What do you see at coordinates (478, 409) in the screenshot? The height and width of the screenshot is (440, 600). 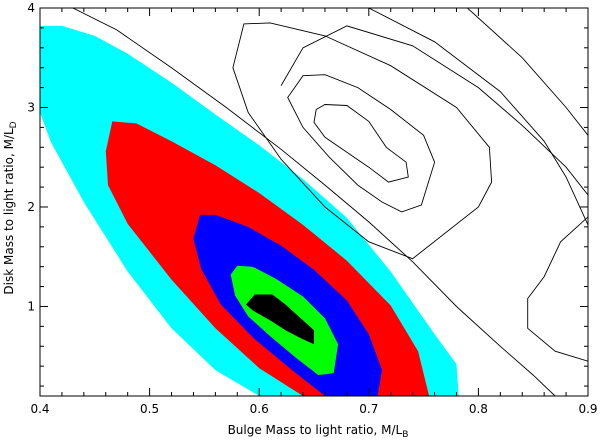 I see `x-tick-label: 0.8` at bounding box center [478, 409].